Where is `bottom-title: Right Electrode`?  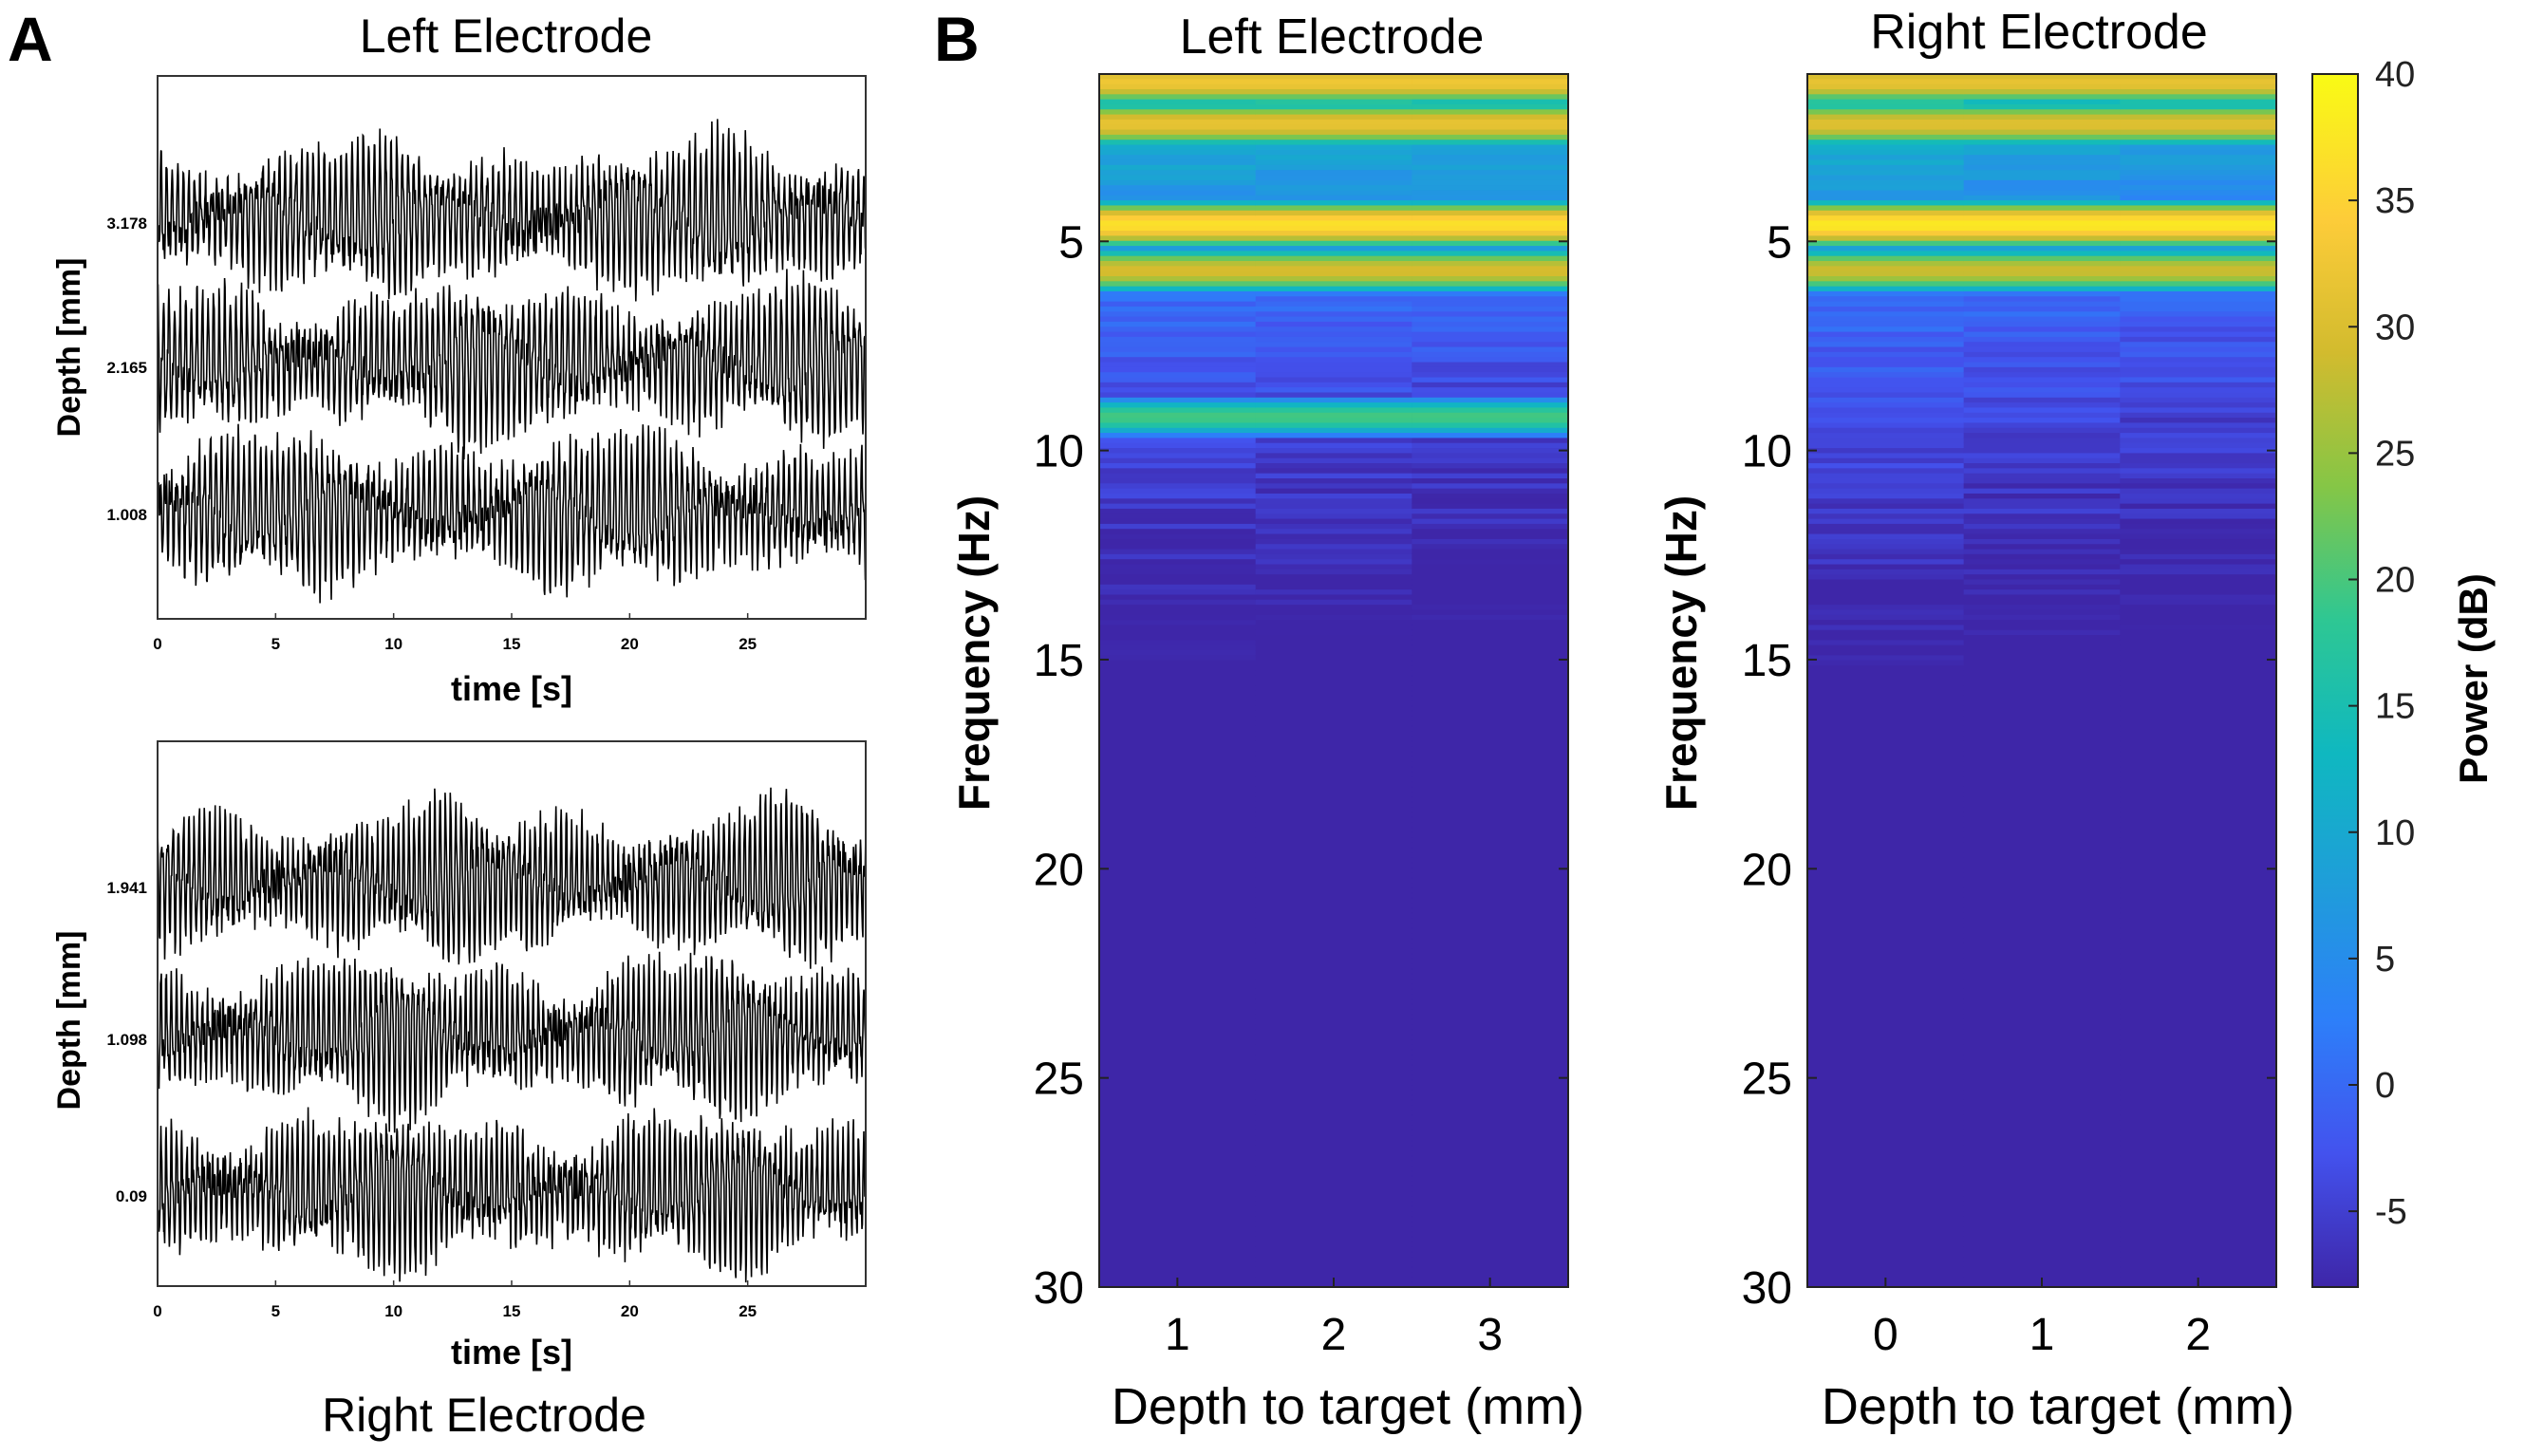 bottom-title: Right Electrode is located at coordinates (484, 1415).